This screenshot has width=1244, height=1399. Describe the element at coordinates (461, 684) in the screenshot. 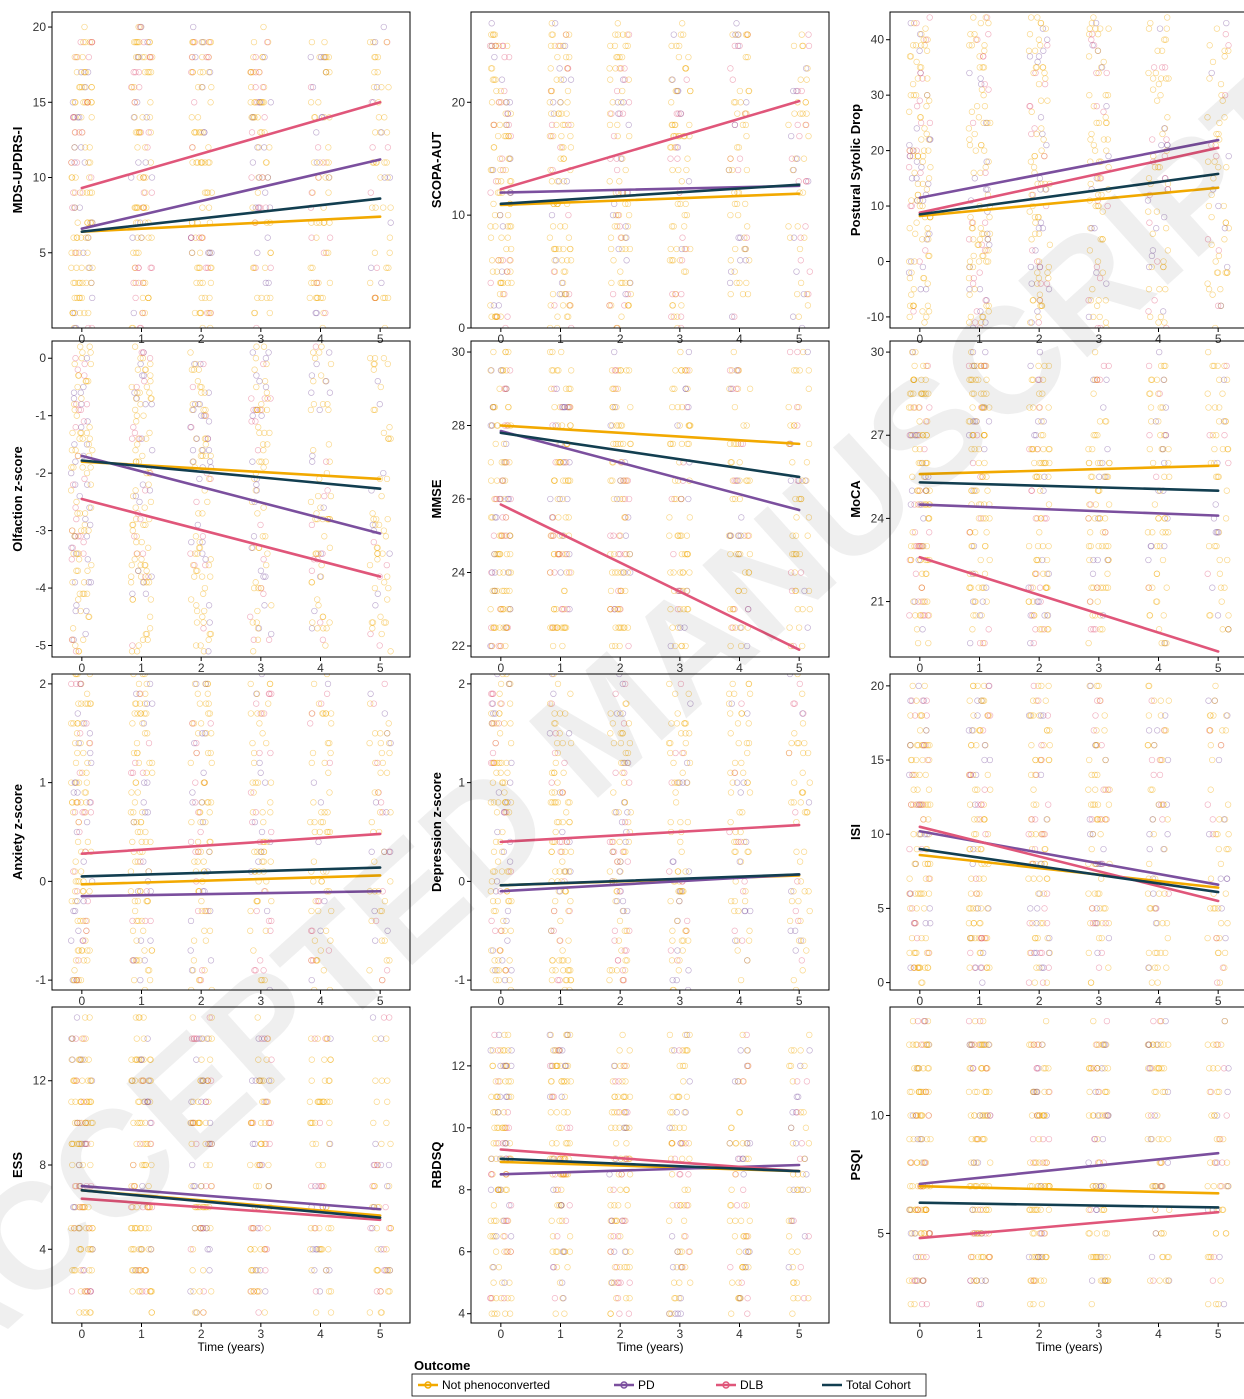

I see `y-tick-label: 2` at that location.